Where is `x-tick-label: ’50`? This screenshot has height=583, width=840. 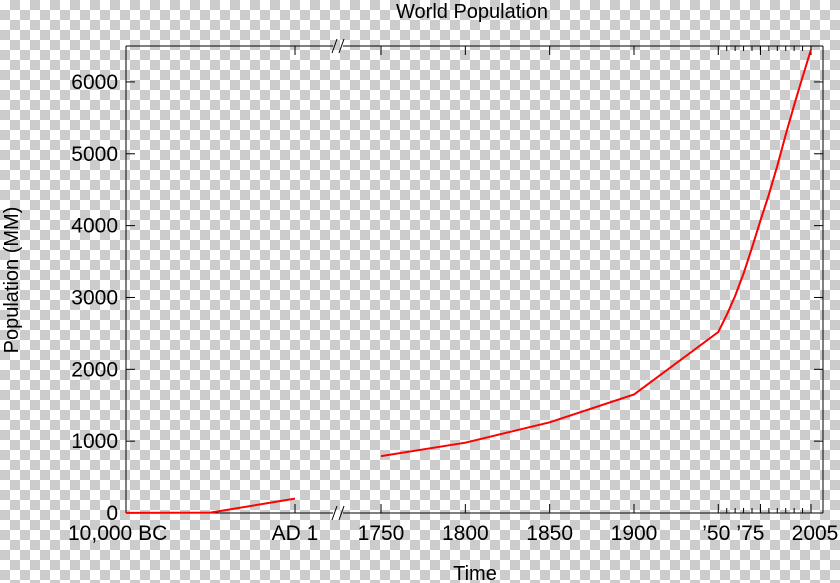
x-tick-label: ’50 is located at coordinates (716, 533).